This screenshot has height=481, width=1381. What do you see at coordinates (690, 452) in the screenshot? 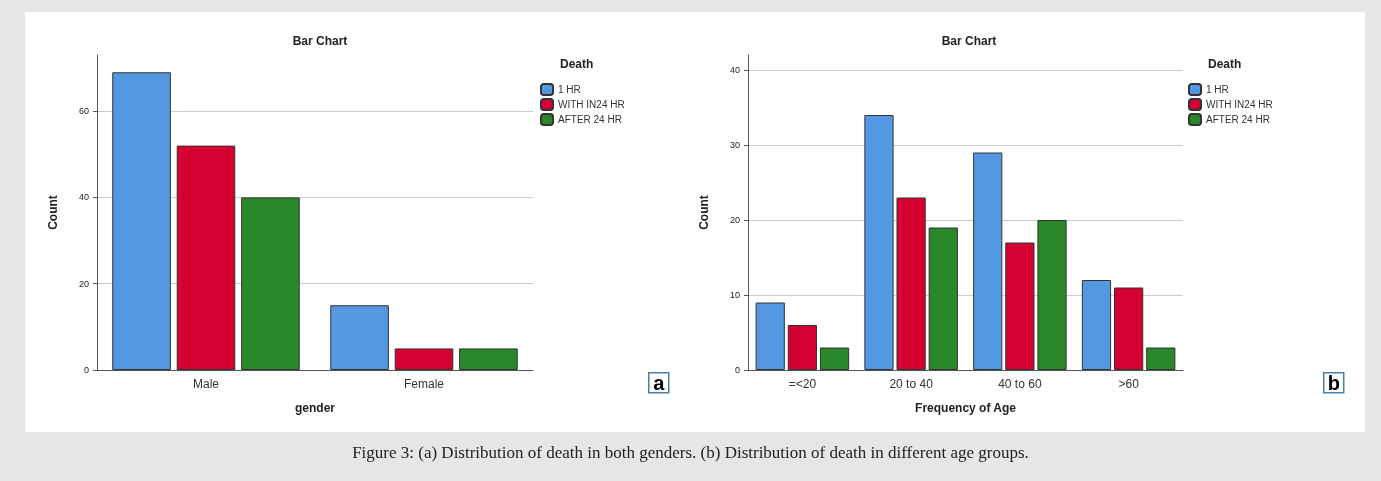
I see `caption: Figure 3: (a) Distribution of death in both genders. (b) Distribution of death in different age groups.` at bounding box center [690, 452].